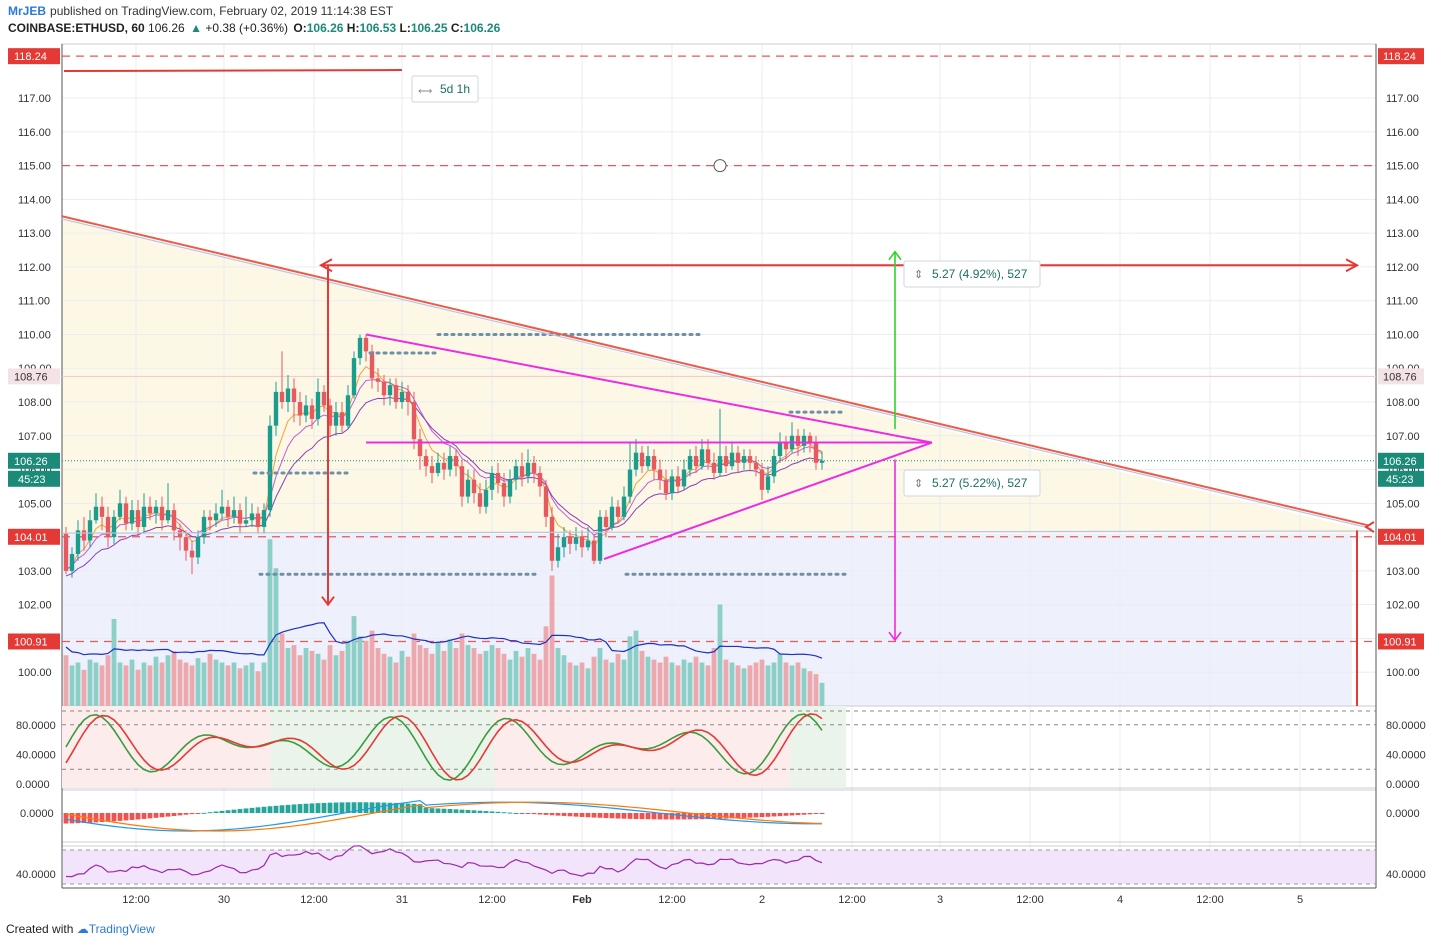  What do you see at coordinates (35, 606) in the screenshot?
I see `price-tick-left: 102.00` at bounding box center [35, 606].